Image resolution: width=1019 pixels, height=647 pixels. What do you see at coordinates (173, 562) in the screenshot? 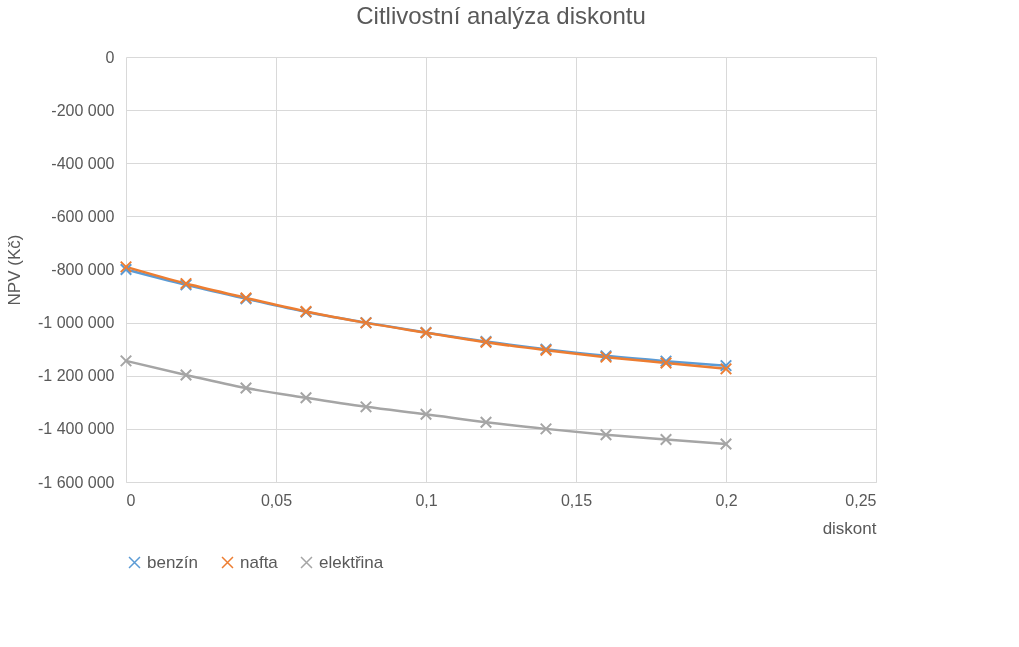
I see `legend-label: benzín` at bounding box center [173, 562].